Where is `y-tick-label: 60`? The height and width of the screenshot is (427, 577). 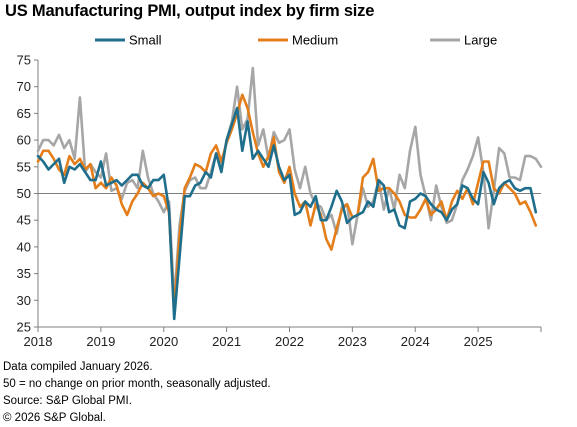 y-tick-label: 60 is located at coordinates (24, 140).